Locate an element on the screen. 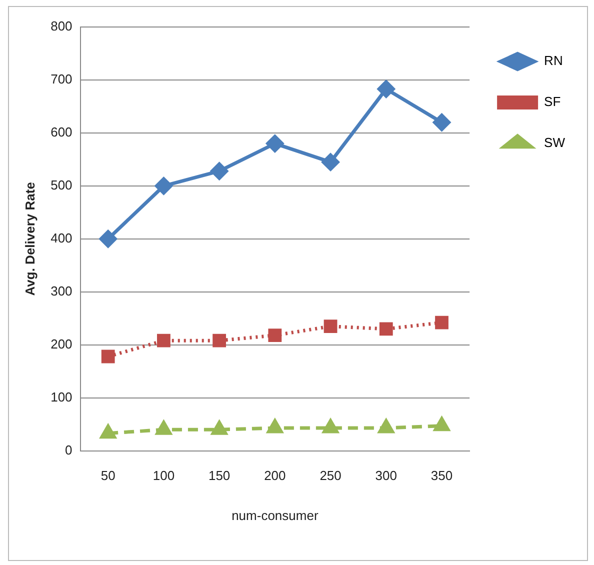 This screenshot has width=594, height=565. y-tick-label: 400 is located at coordinates (61, 238).